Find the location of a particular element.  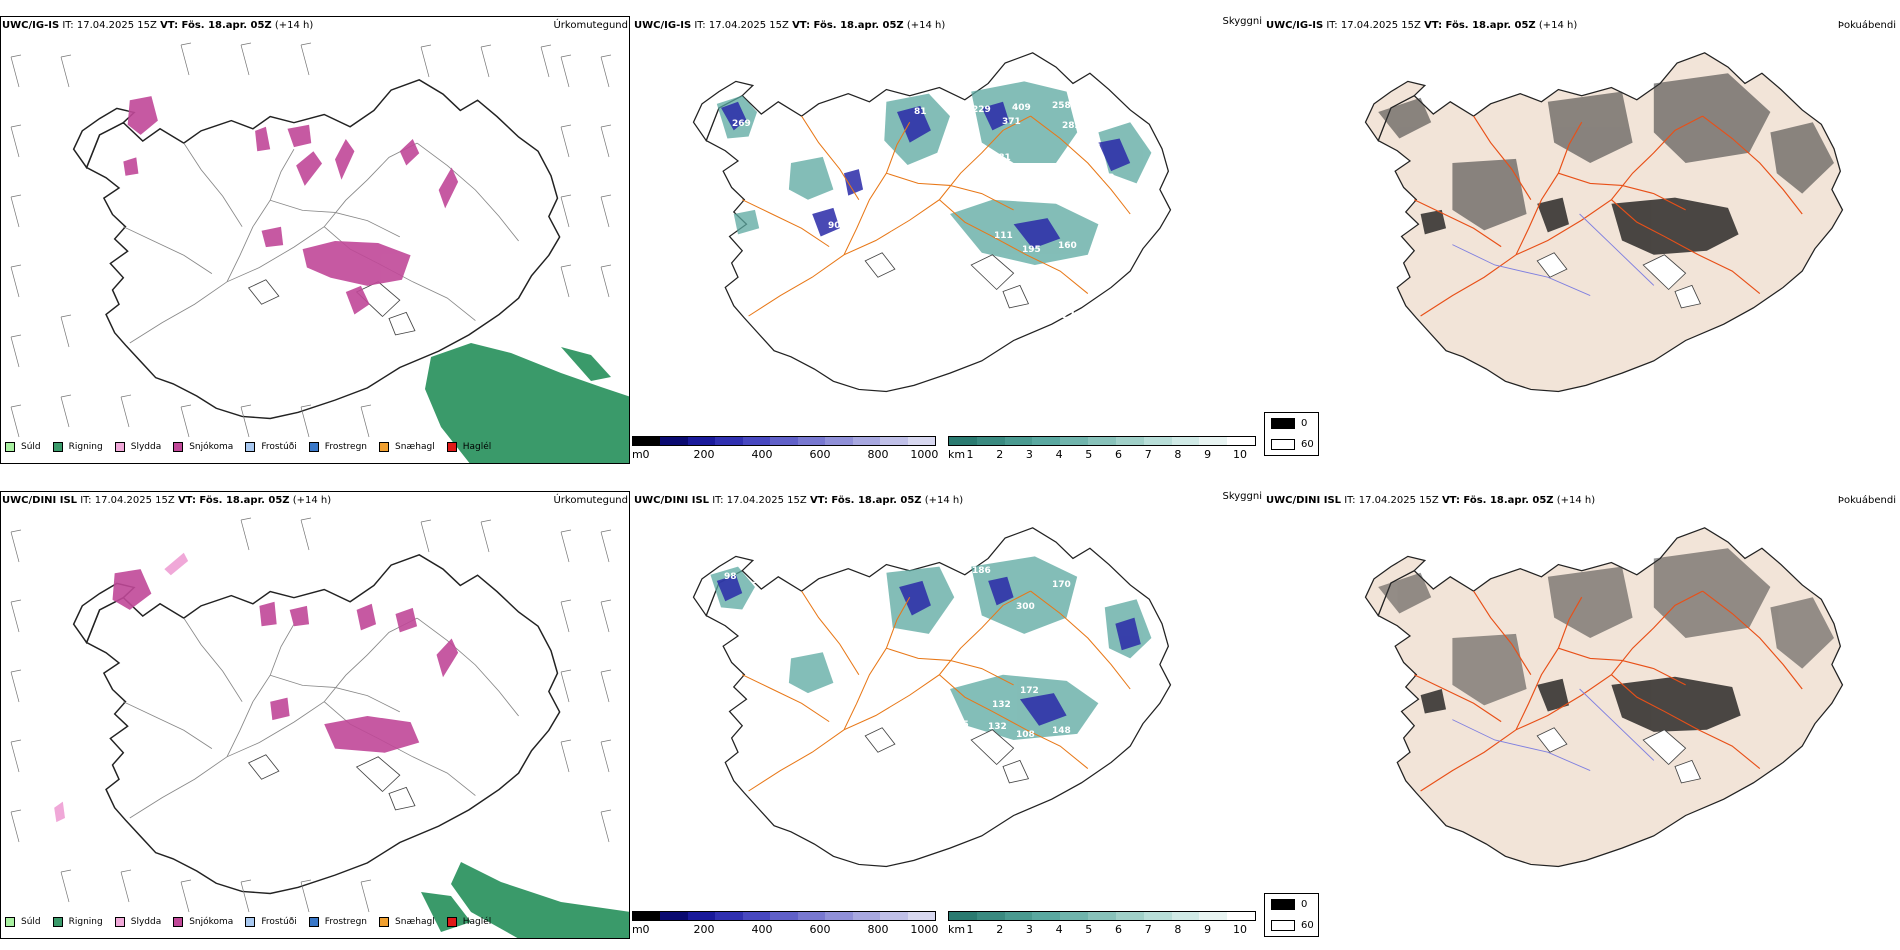

vis-tick: 9 is located at coordinates (1208, 454).